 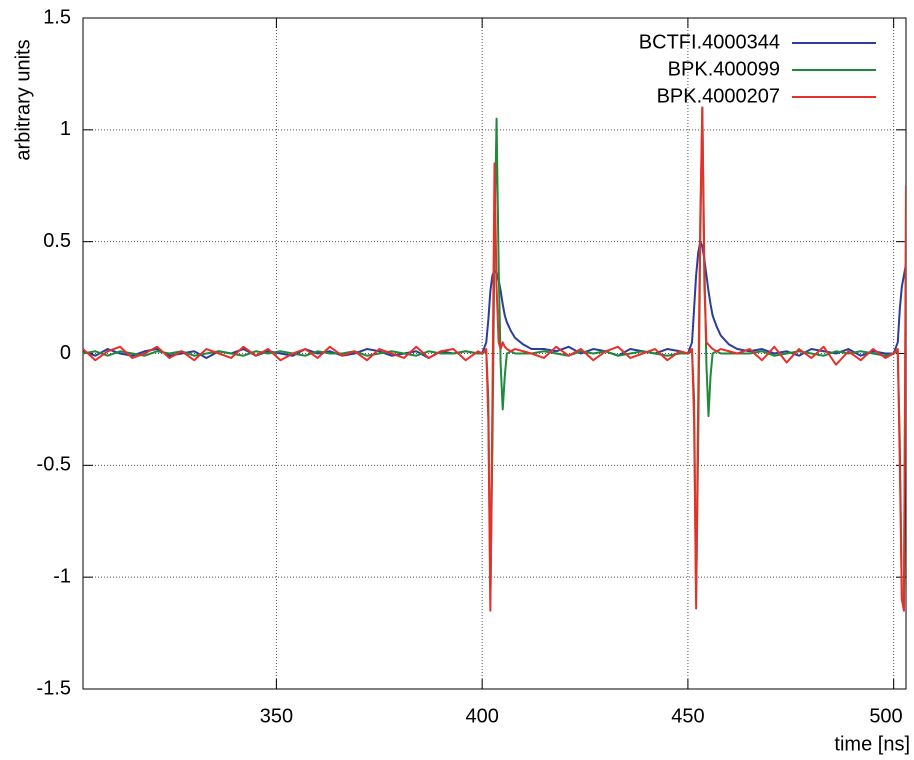 I want to click on y-axis-label: arbitrary units, so click(x=23, y=99).